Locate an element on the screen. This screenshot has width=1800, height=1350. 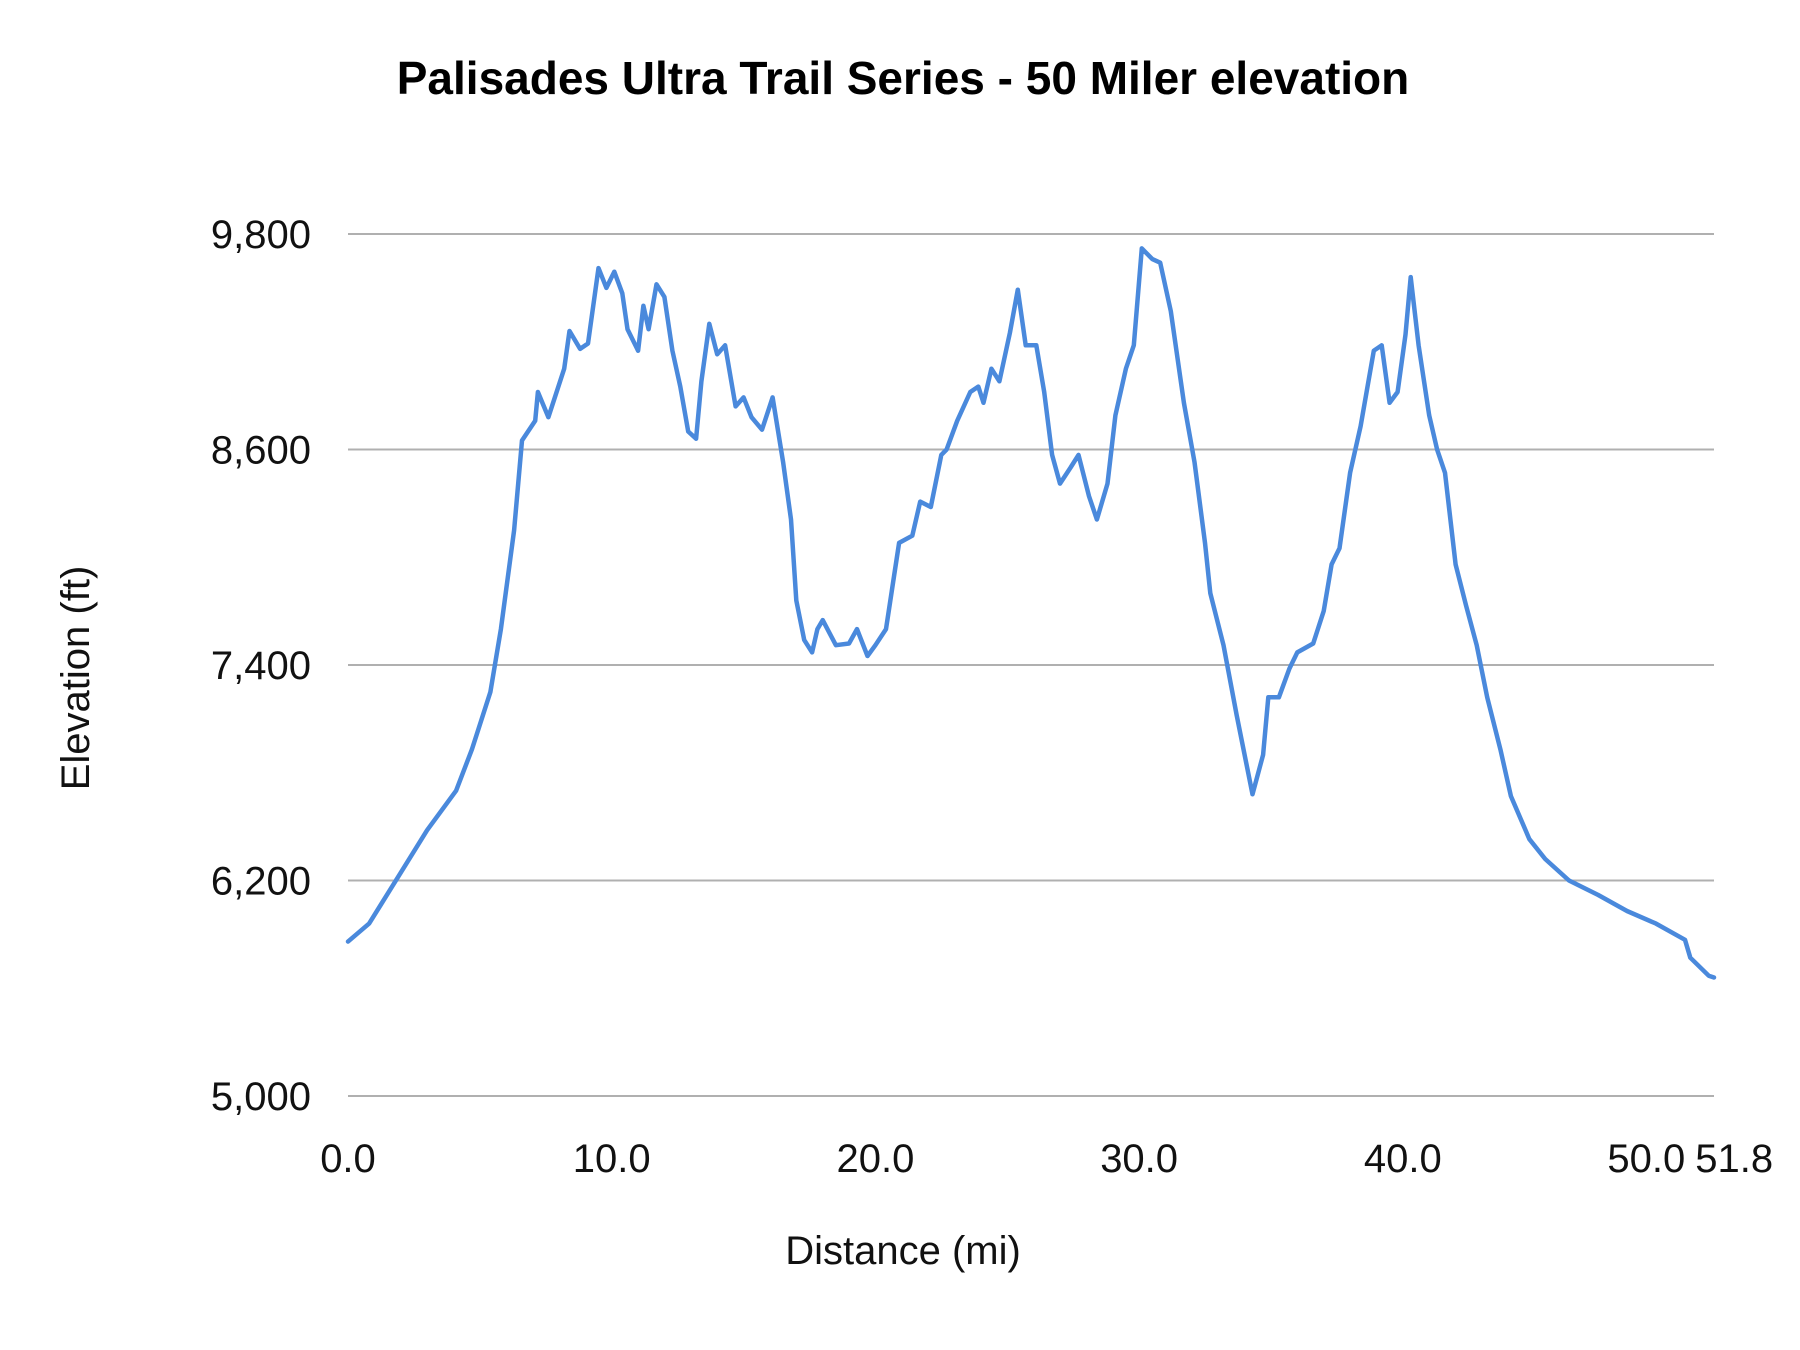
y-tick-label: 7,400 is located at coordinates (261, 666).